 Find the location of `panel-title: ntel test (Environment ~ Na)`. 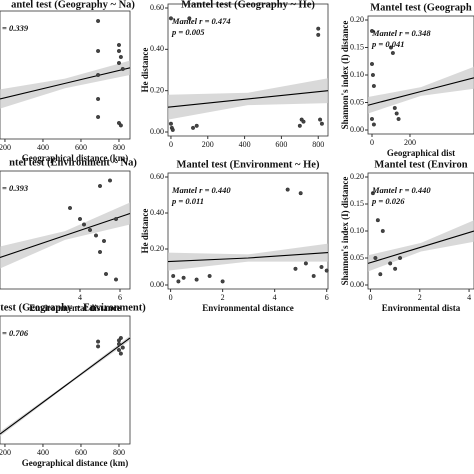

panel-title: ntel test (Environment ~ Na) is located at coordinates (73, 162).